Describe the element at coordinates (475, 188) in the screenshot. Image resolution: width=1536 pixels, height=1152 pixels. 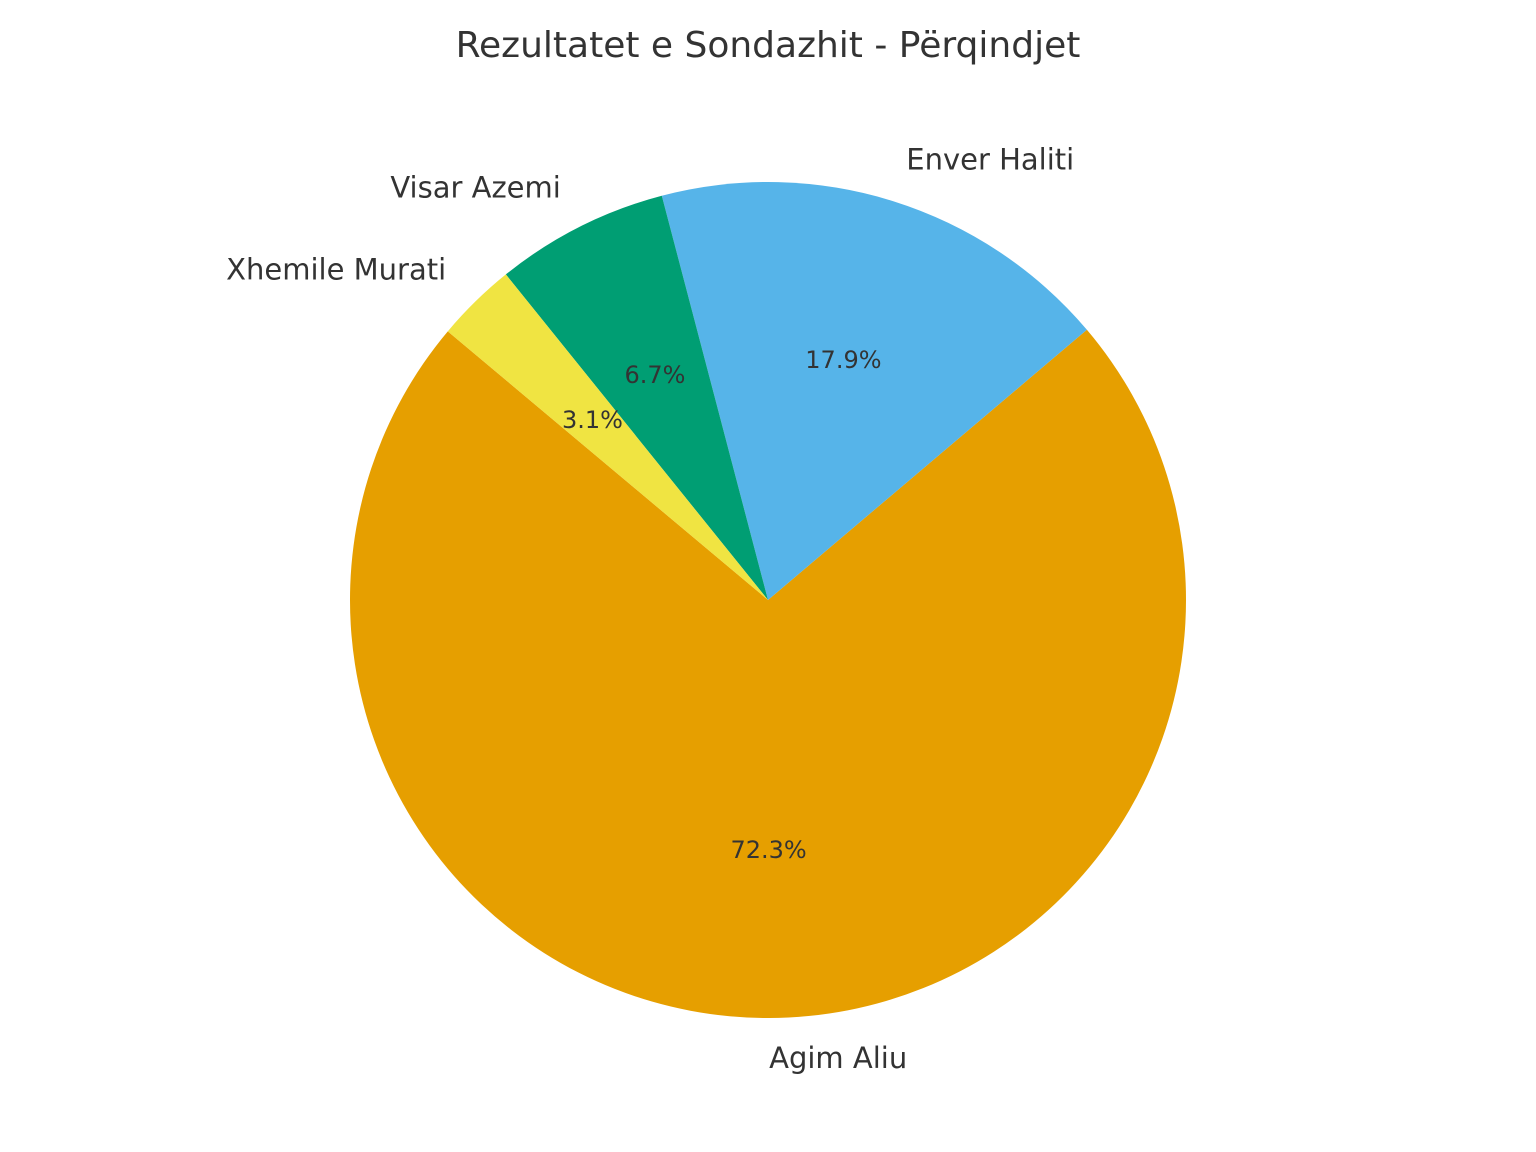
I see `slice-label: Visar Azemi` at that location.